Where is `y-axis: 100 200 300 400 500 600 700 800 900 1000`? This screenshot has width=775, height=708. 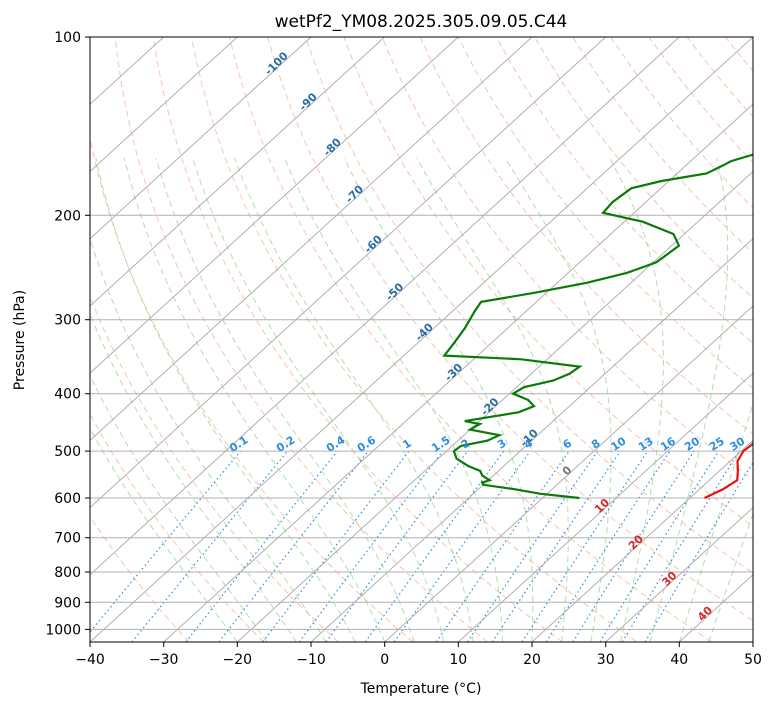
y-axis: 100 200 300 400 500 600 700 800 900 1000 is located at coordinates (67, 334).